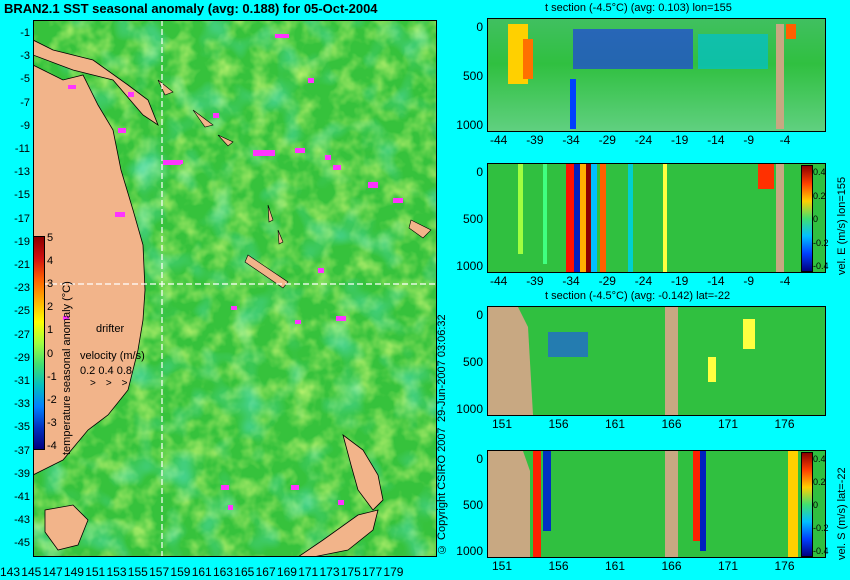 The width and height of the screenshot is (850, 580). What do you see at coordinates (807, 218) in the screenshot?
I see `velocity-east-colorbar` at bounding box center [807, 218].